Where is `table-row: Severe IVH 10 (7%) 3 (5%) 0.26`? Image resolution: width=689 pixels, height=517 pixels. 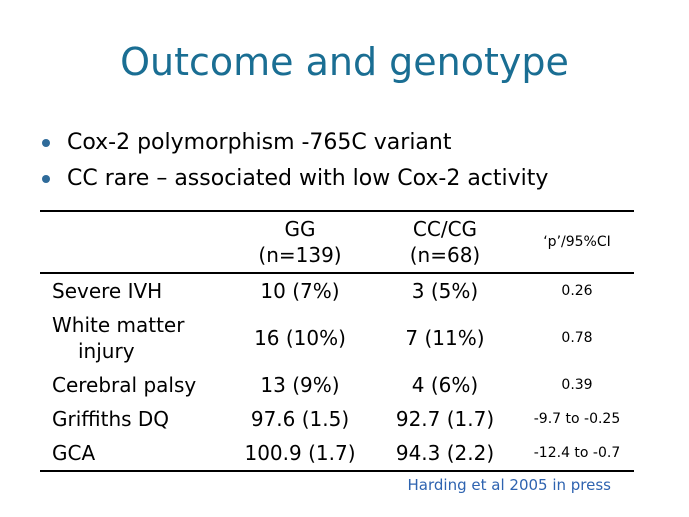 table-row: Severe IVH 10 (7%) 3 (5%) 0.26 is located at coordinates (337, 290).